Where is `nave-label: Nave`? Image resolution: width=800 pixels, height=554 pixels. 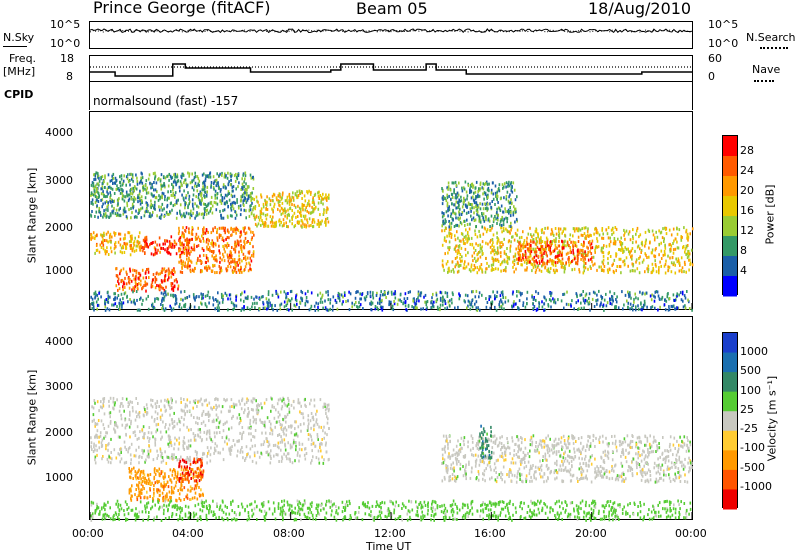
nave-label: Nave is located at coordinates (766, 69).